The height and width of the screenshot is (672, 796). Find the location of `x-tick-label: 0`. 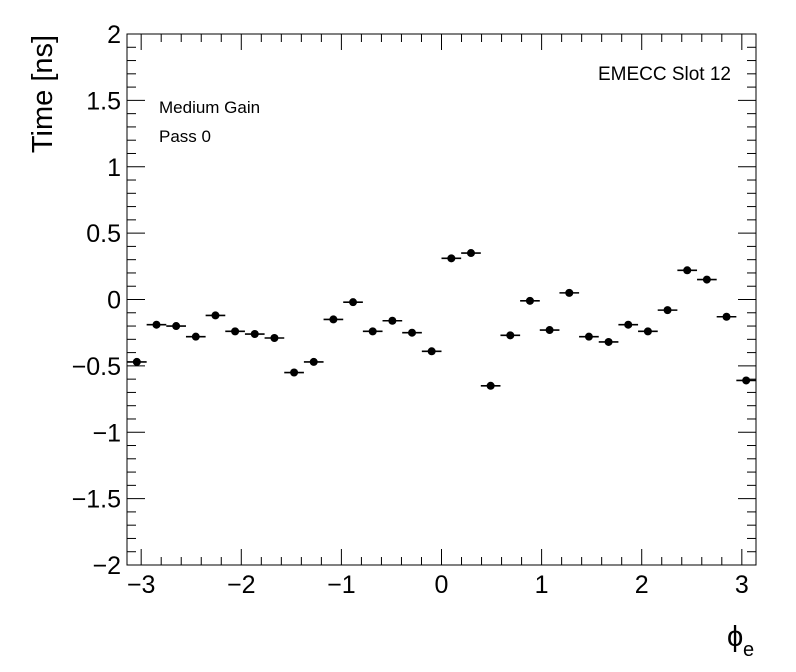

x-tick-label: 0 is located at coordinates (442, 585).